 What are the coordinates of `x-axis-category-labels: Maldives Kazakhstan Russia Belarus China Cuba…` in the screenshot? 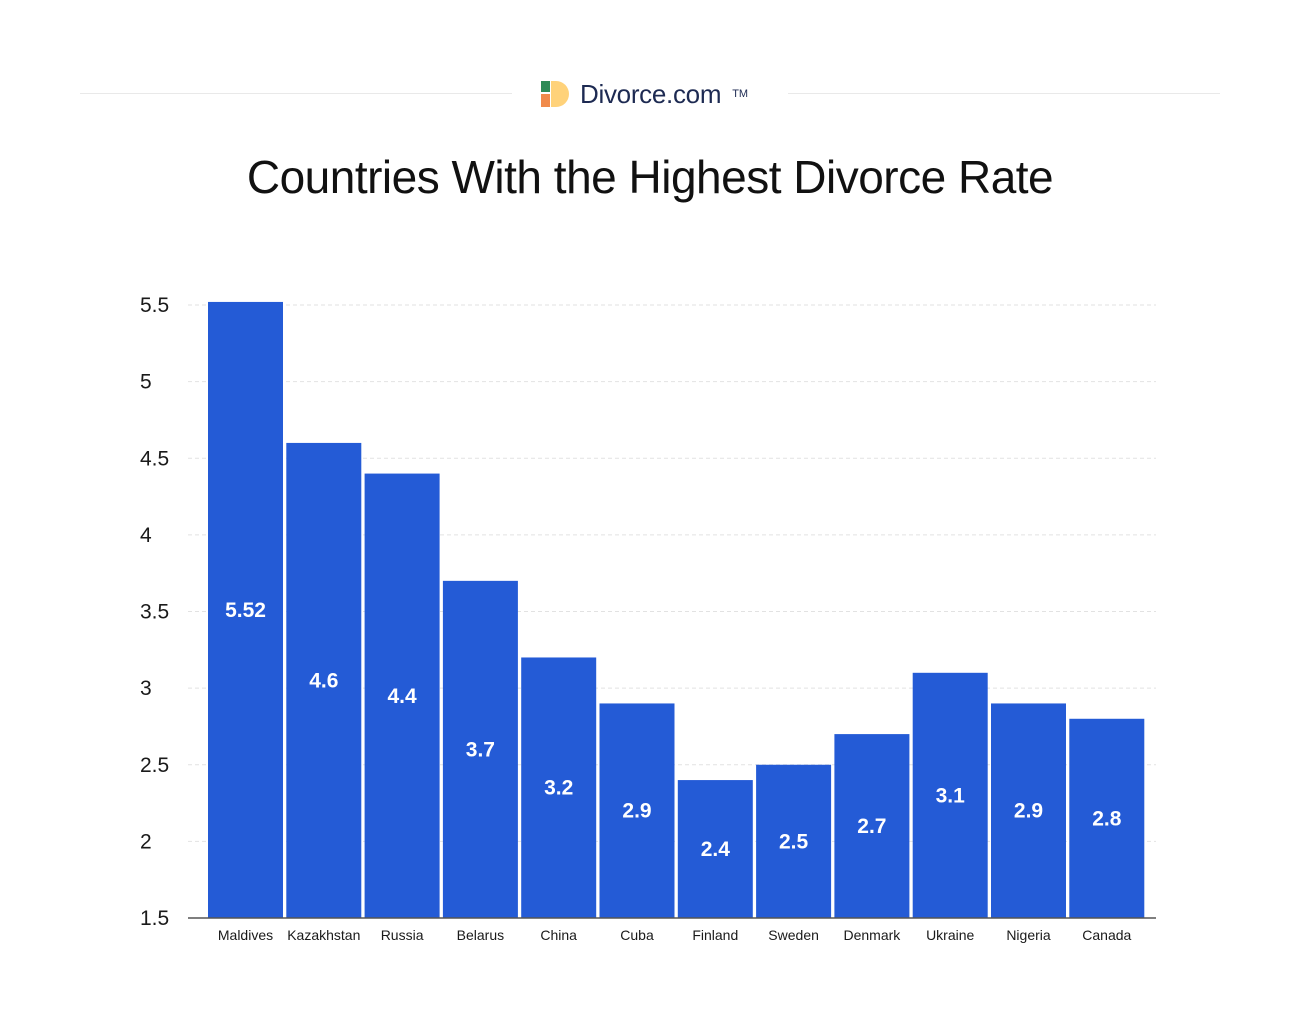 It's located at (675, 935).